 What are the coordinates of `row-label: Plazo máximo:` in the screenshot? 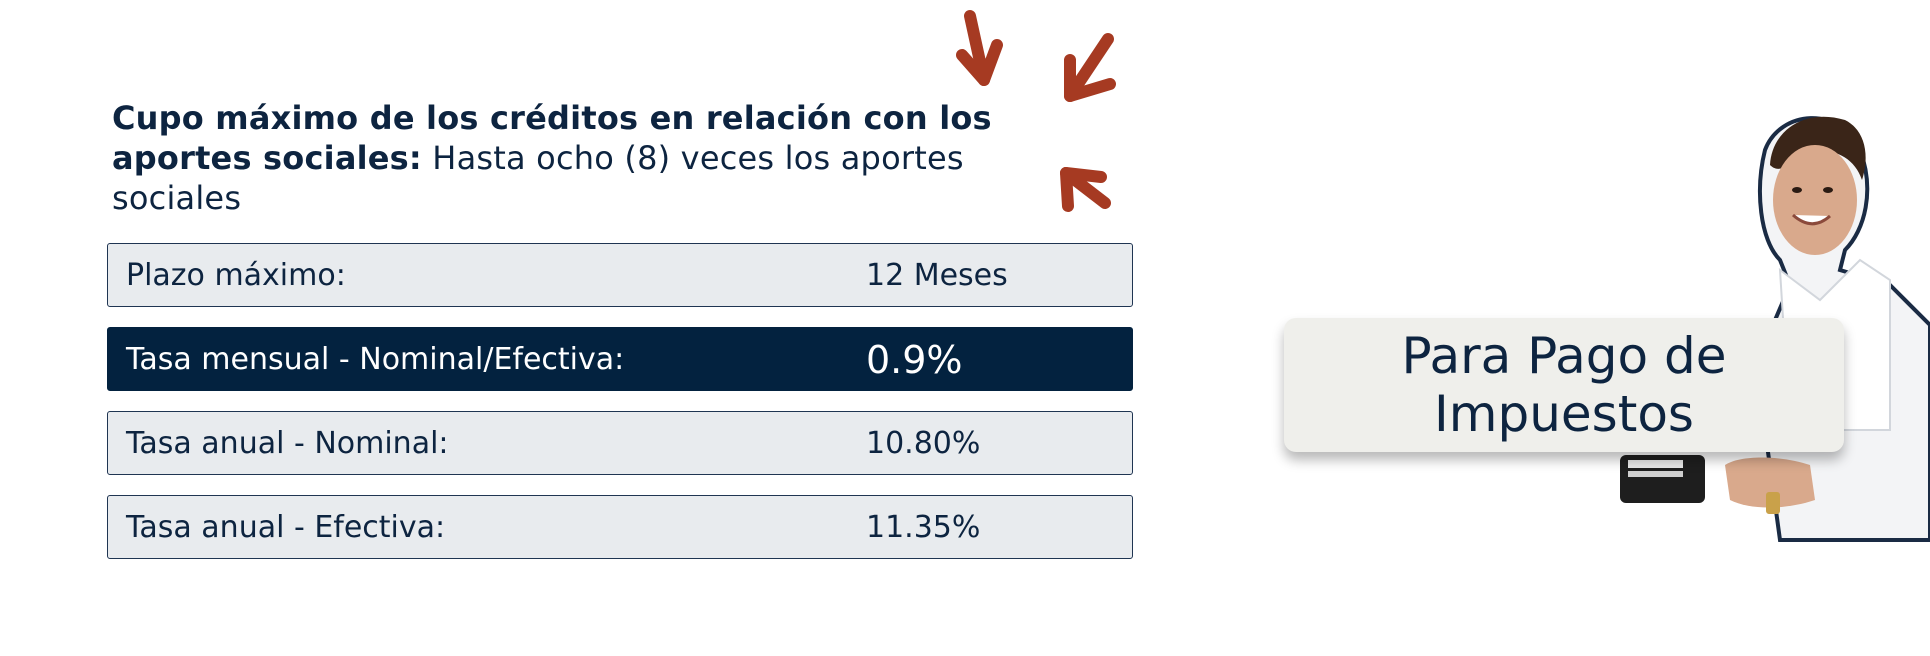 It's located at (236, 275).